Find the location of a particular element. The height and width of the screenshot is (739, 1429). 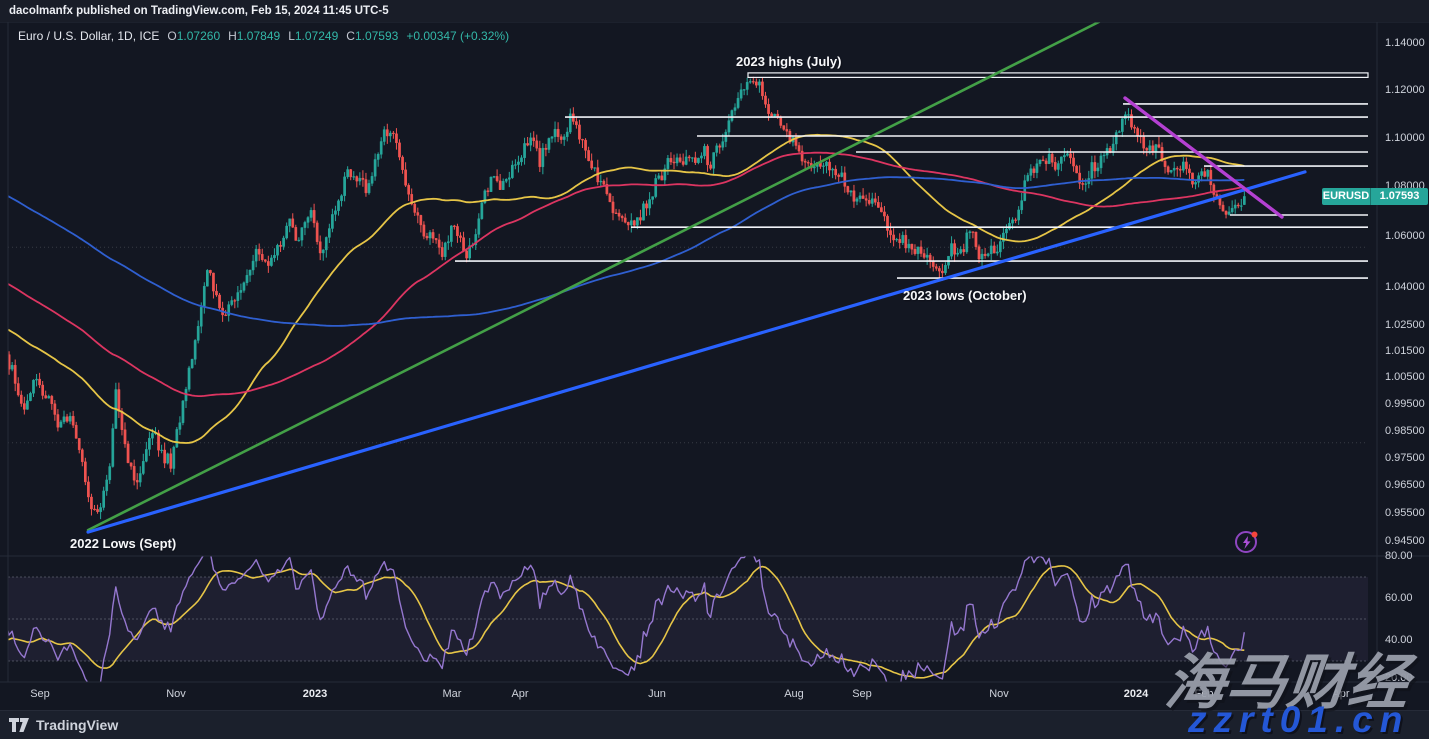

zone-2023-july-high-zone is located at coordinates (1058, 75).